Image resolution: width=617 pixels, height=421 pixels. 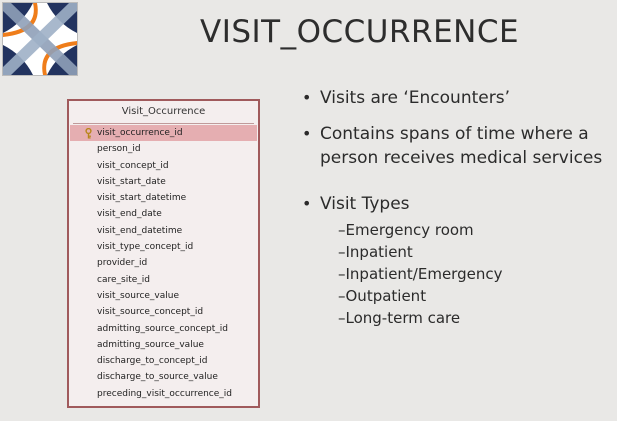 What do you see at coordinates (140, 133) in the screenshot?
I see `field-label: visit_occurrence_id` at bounding box center [140, 133].